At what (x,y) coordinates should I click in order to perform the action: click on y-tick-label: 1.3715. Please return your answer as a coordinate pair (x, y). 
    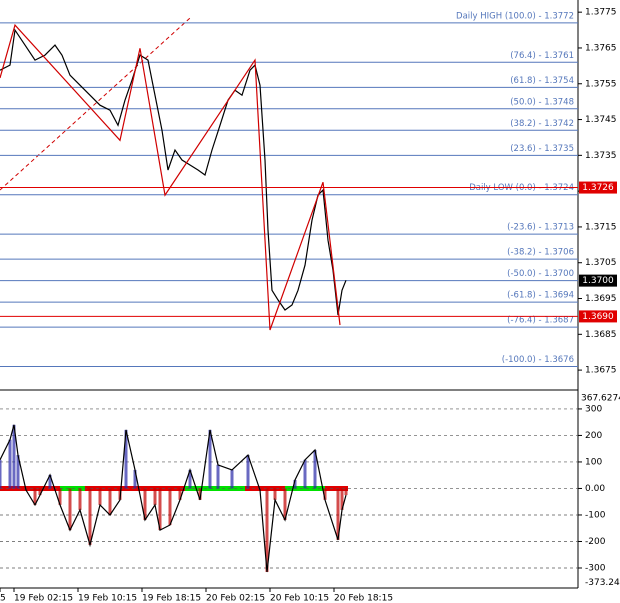
    Looking at the image, I should click on (601, 227).